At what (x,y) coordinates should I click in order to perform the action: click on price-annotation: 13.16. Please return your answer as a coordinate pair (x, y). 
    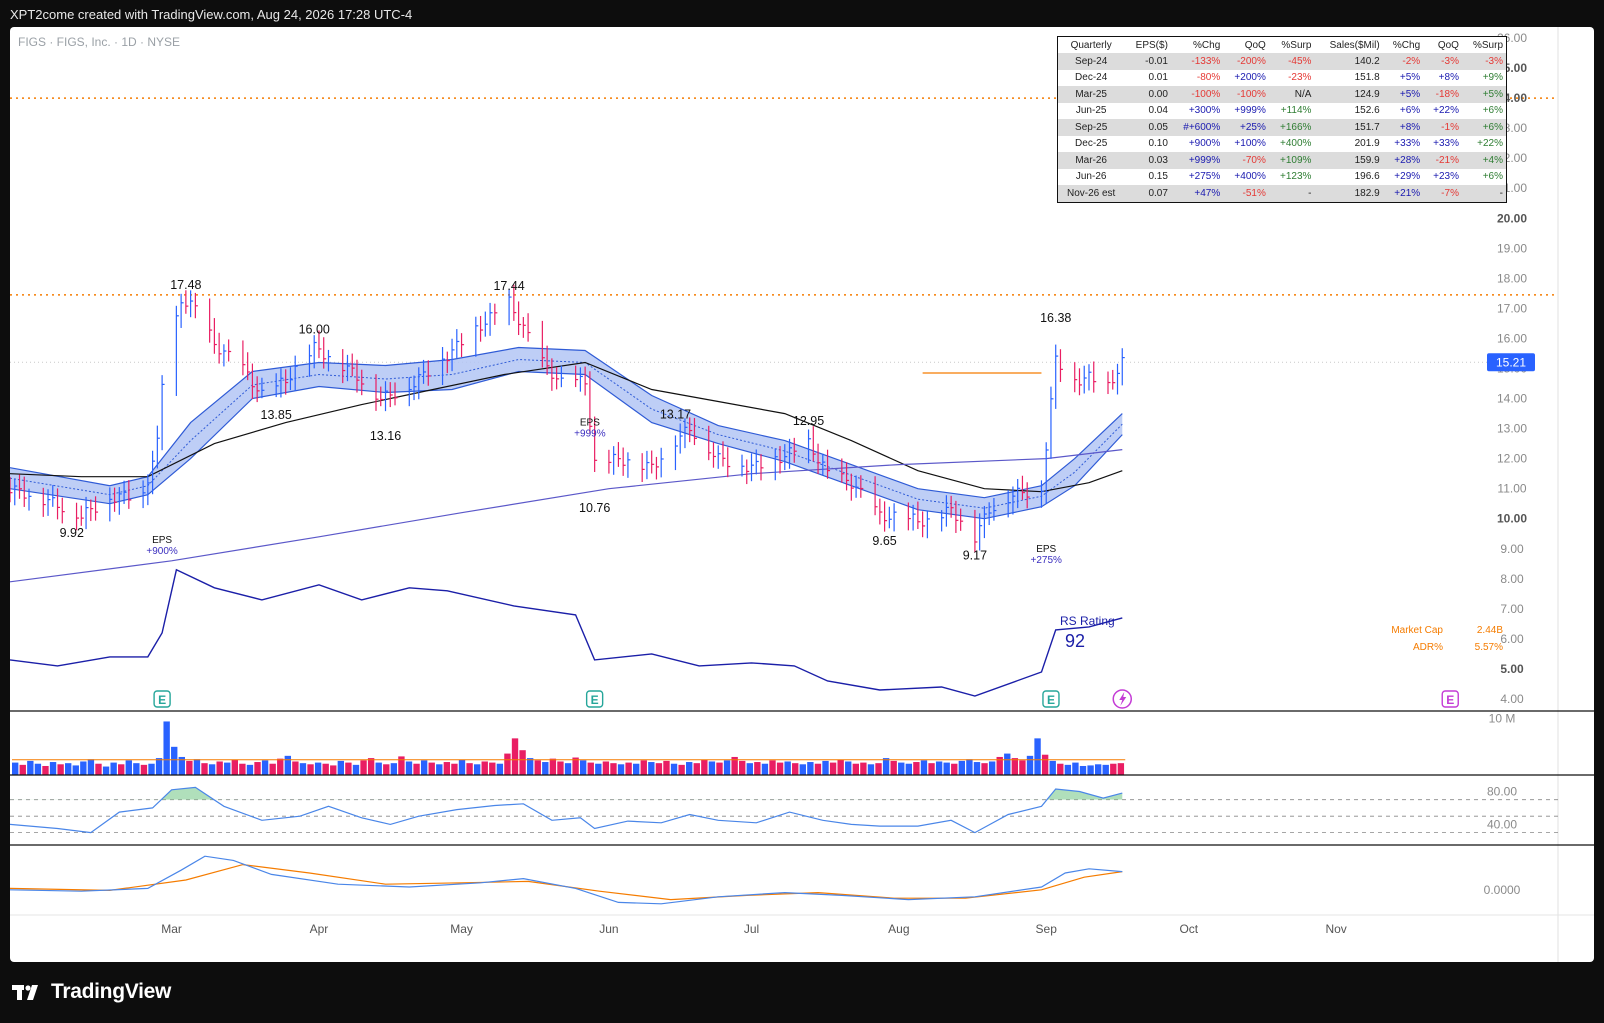
    Looking at the image, I should click on (385, 436).